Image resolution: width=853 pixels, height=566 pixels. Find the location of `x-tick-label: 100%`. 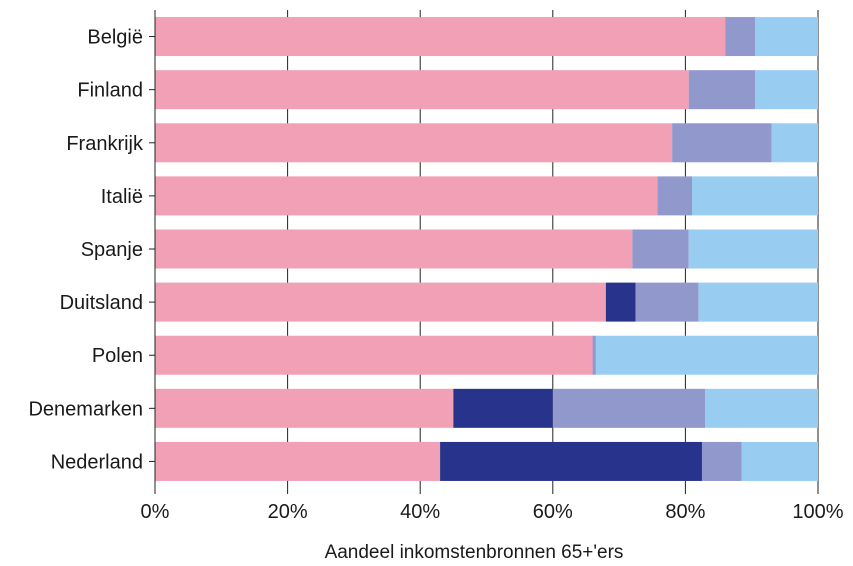

x-tick-label: 100% is located at coordinates (817, 512).